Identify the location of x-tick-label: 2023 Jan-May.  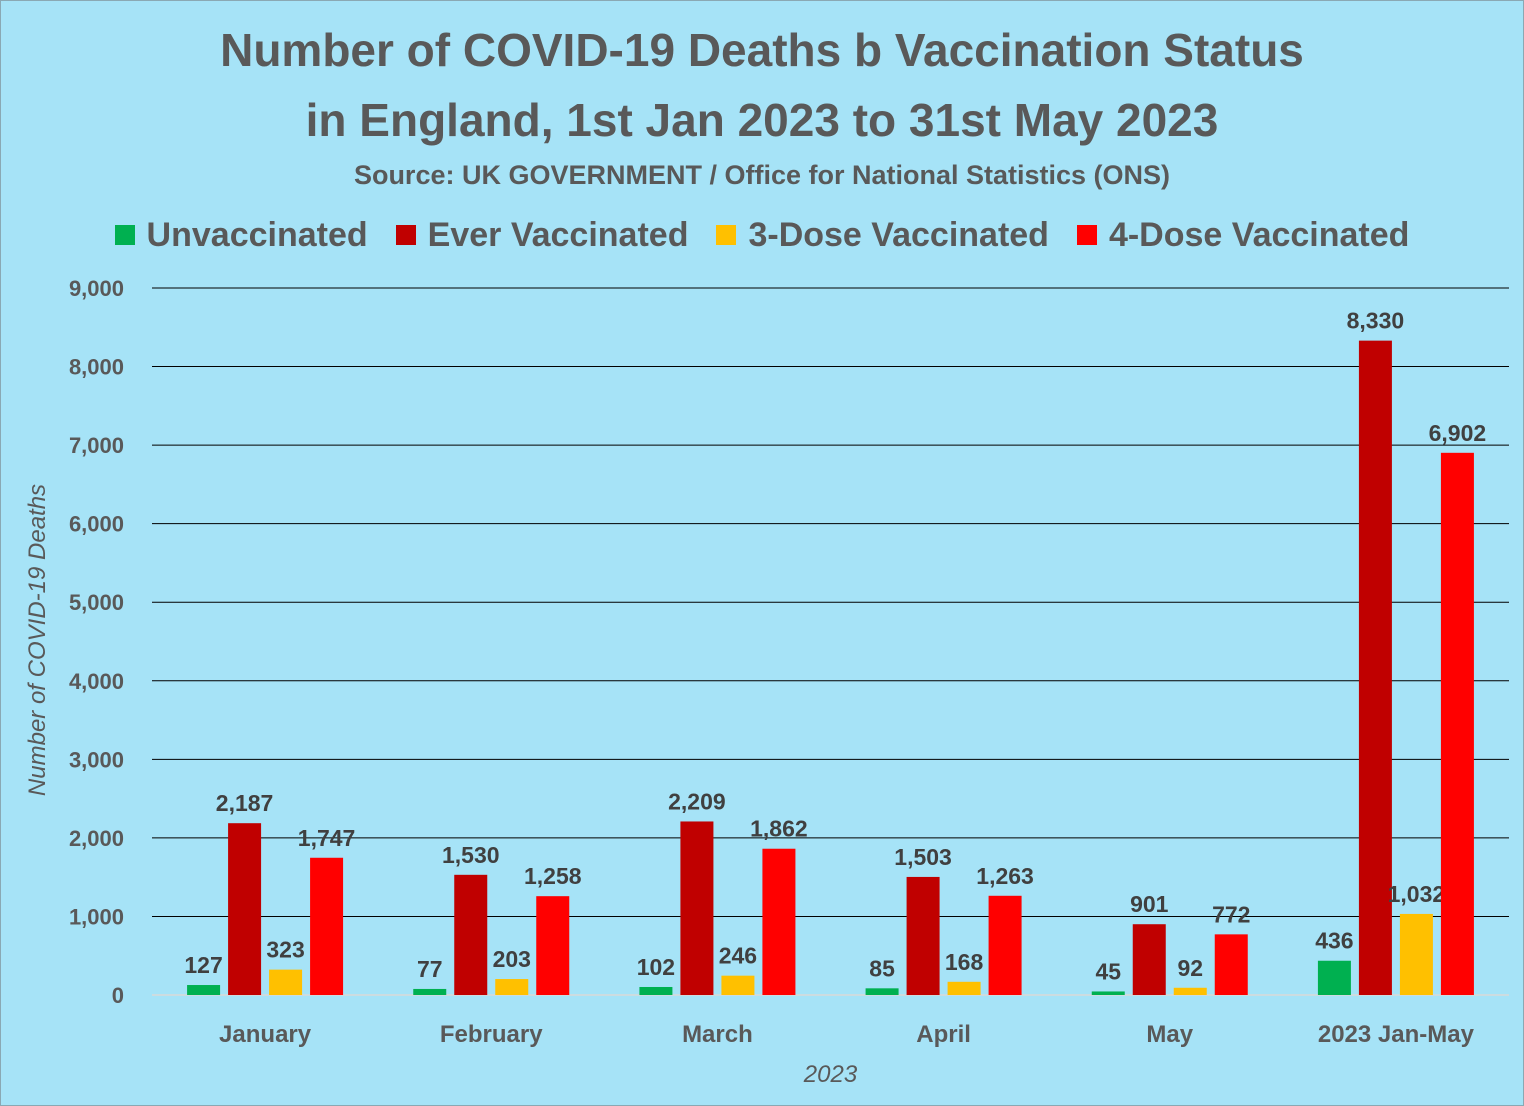
(1396, 1034).